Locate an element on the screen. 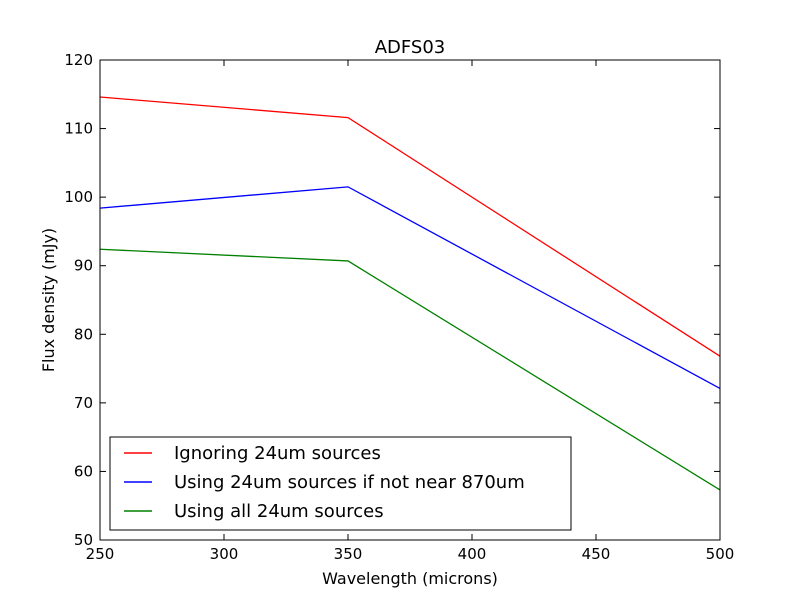  legend-box is located at coordinates (340, 483).